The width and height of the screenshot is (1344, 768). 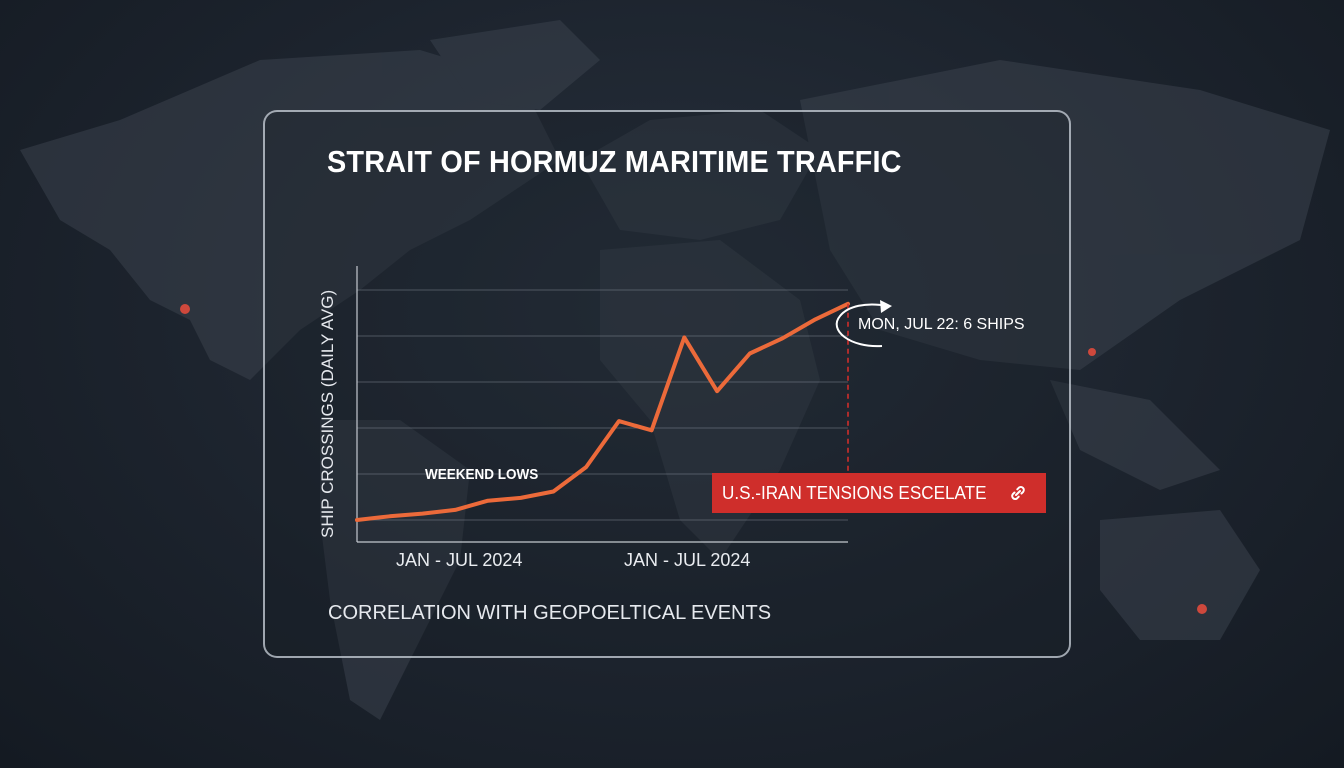 I want to click on series-line, so click(x=602, y=411).